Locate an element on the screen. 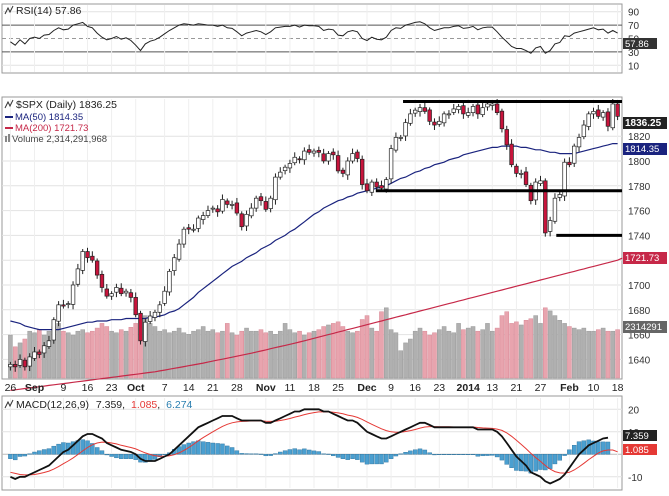  volume-badge-text: 2314291 is located at coordinates (643, 327).